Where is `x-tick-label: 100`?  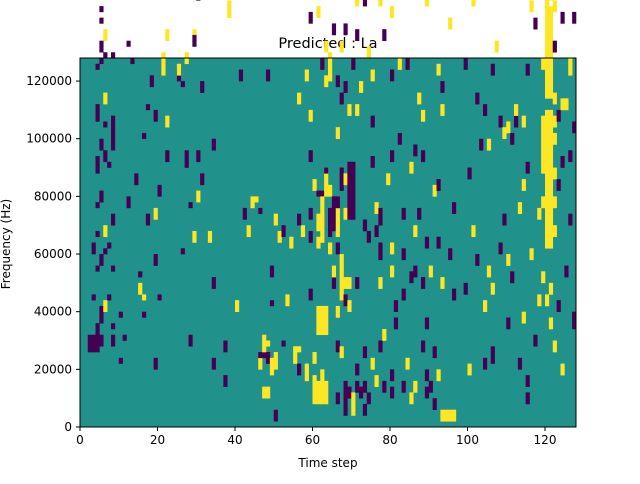 x-tick-label: 100 is located at coordinates (467, 440).